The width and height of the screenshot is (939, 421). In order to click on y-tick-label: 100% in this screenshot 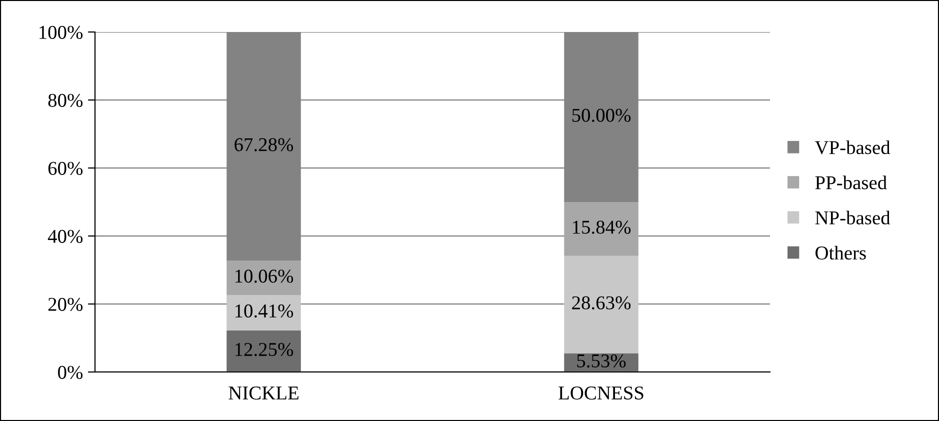, I will do `click(61, 32)`.